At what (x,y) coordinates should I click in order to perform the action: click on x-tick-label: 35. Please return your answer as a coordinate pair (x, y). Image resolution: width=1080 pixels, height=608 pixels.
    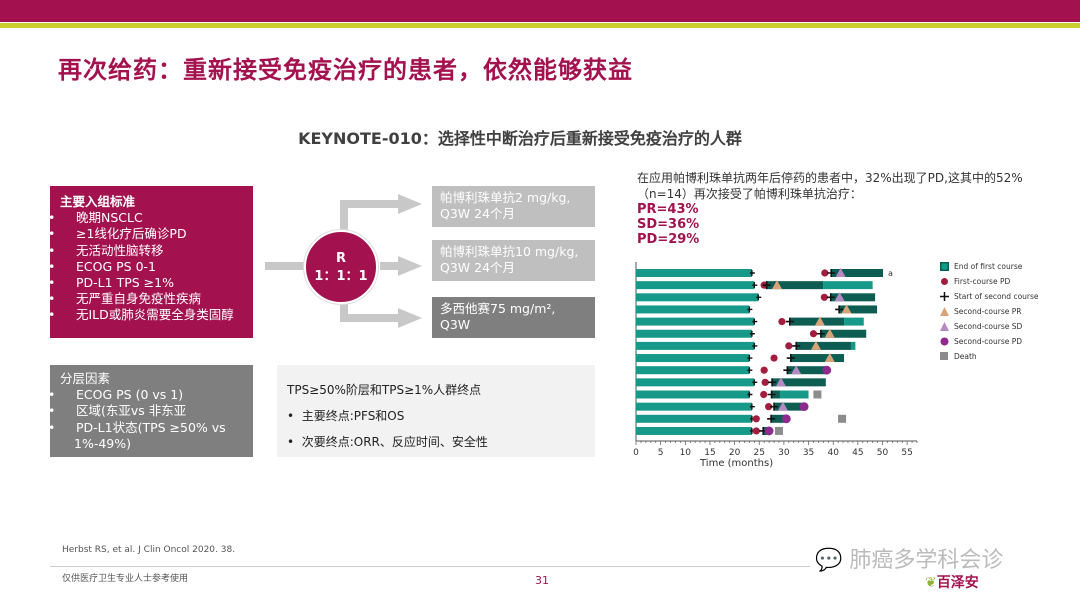
    Looking at the image, I should click on (808, 453).